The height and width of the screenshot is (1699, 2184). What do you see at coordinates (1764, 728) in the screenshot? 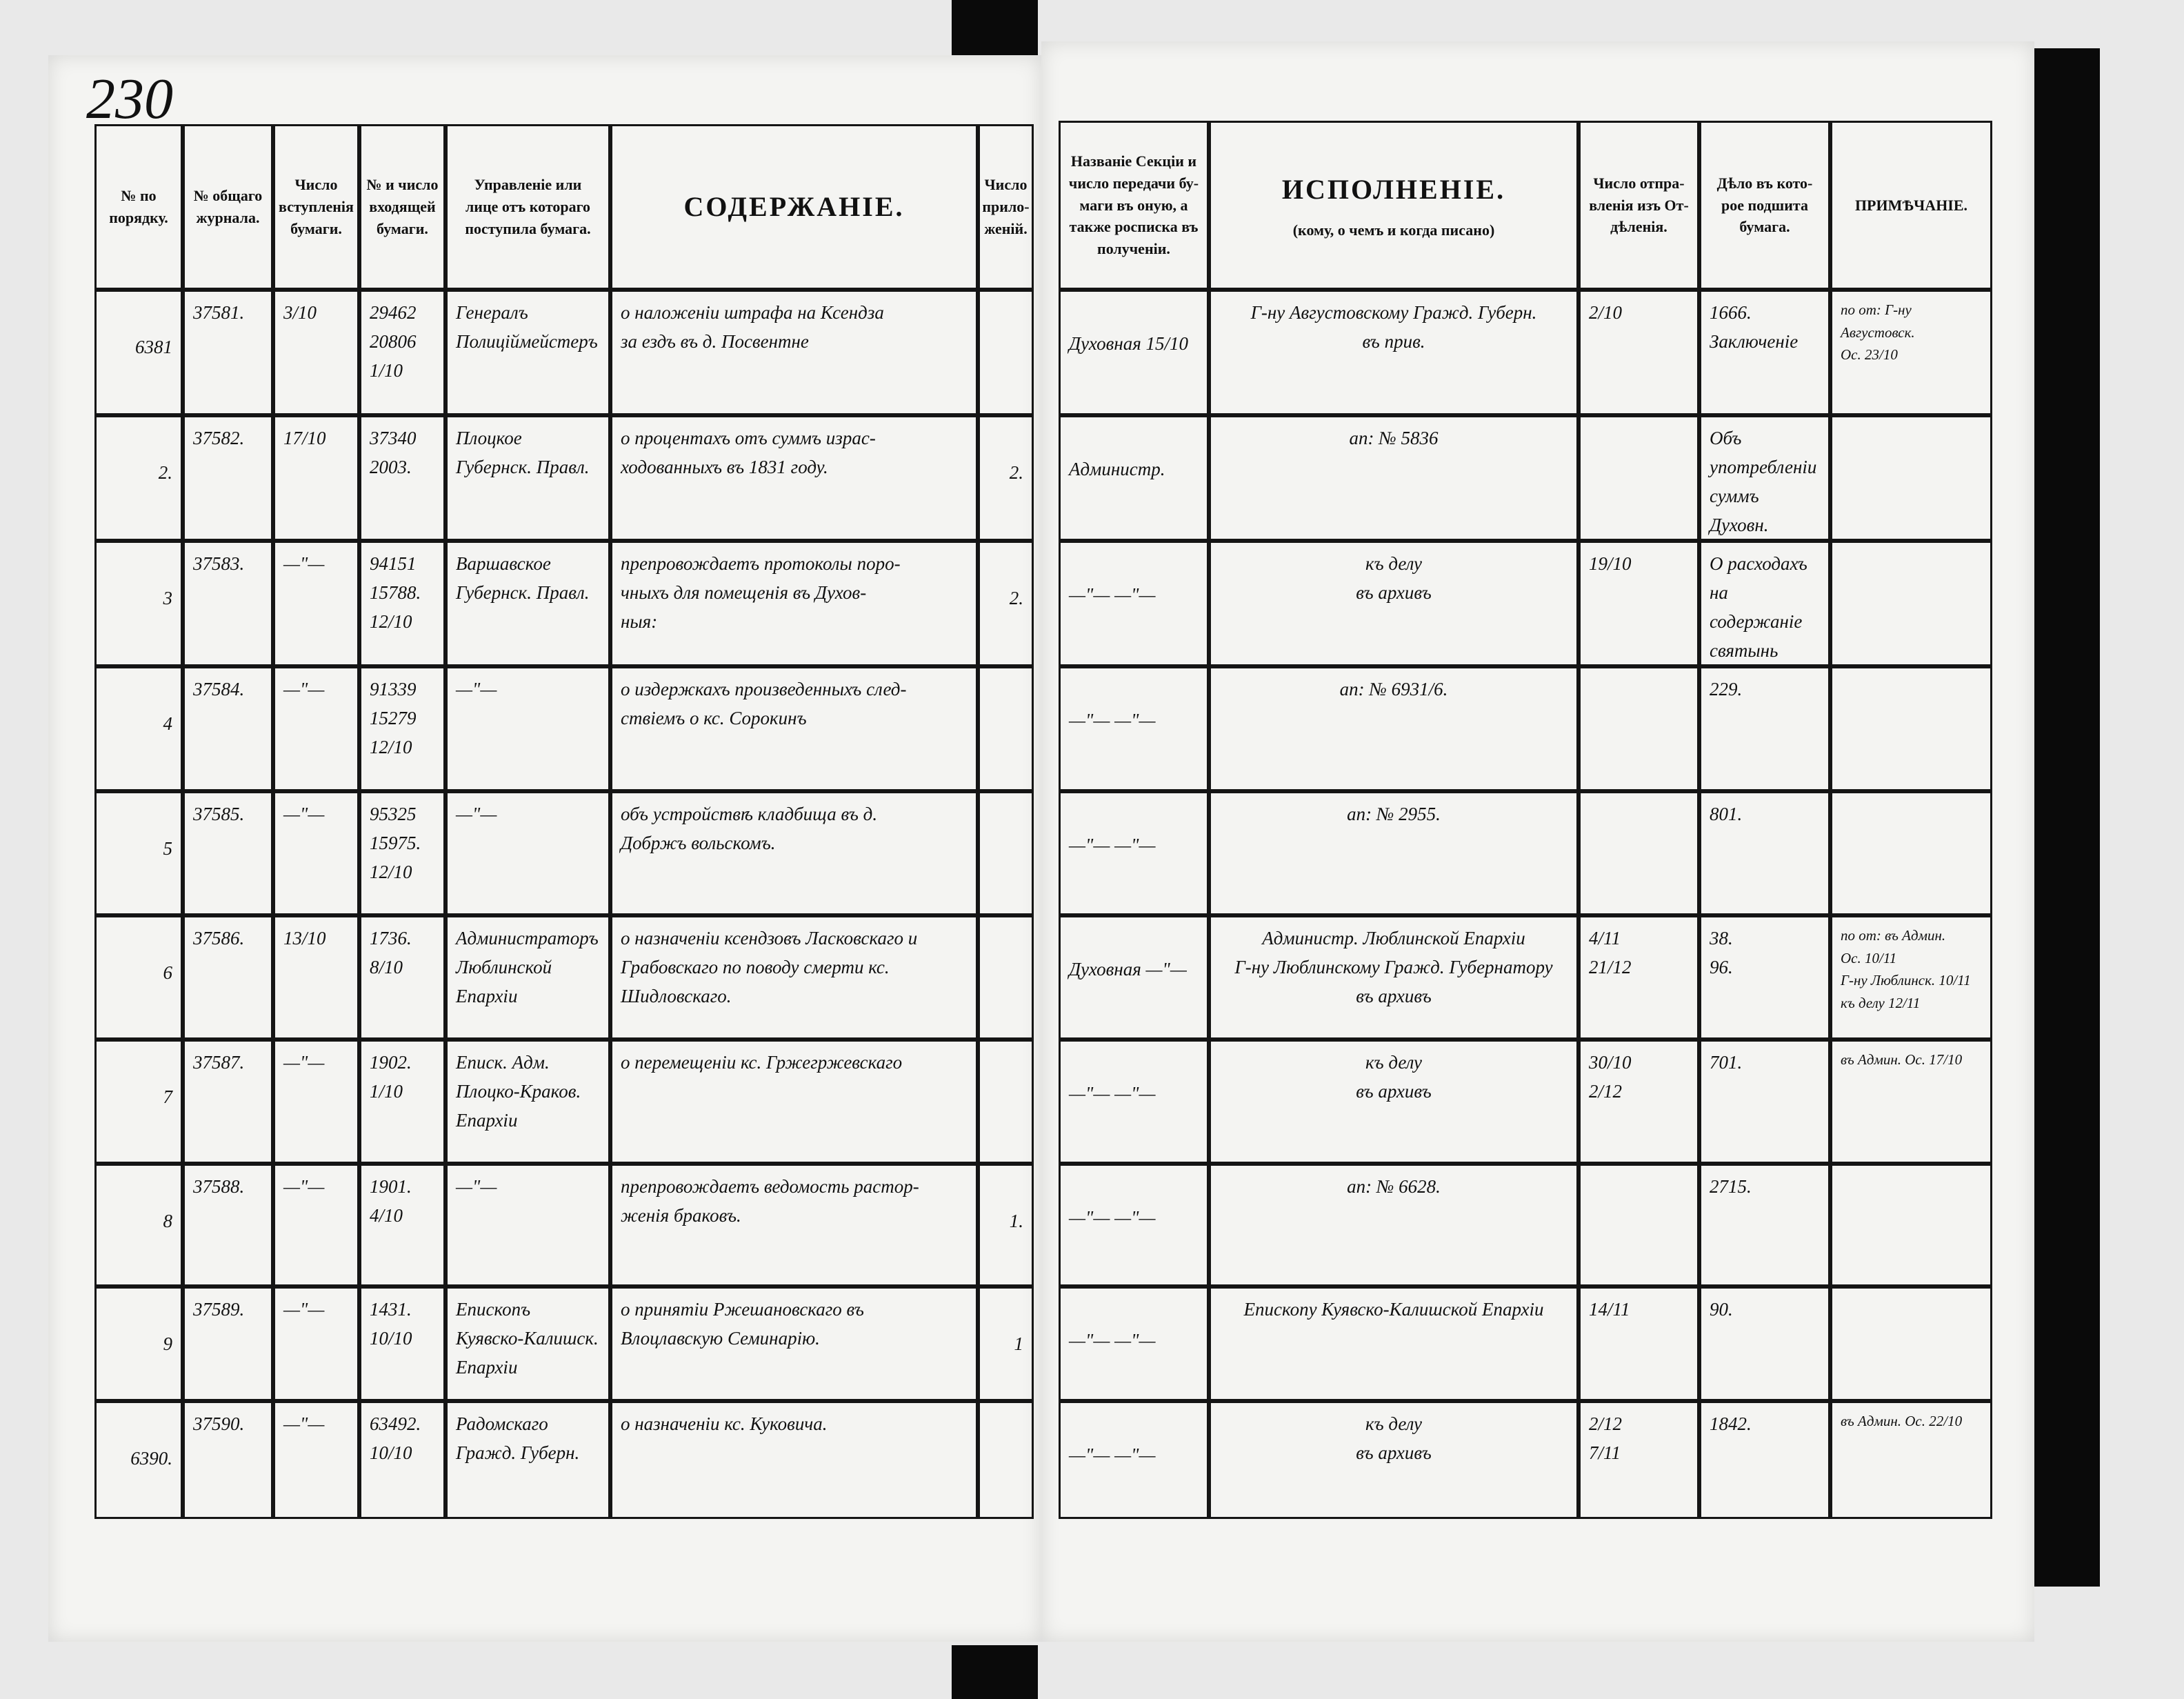
I see `entry-cell: 229.` at bounding box center [1764, 728].